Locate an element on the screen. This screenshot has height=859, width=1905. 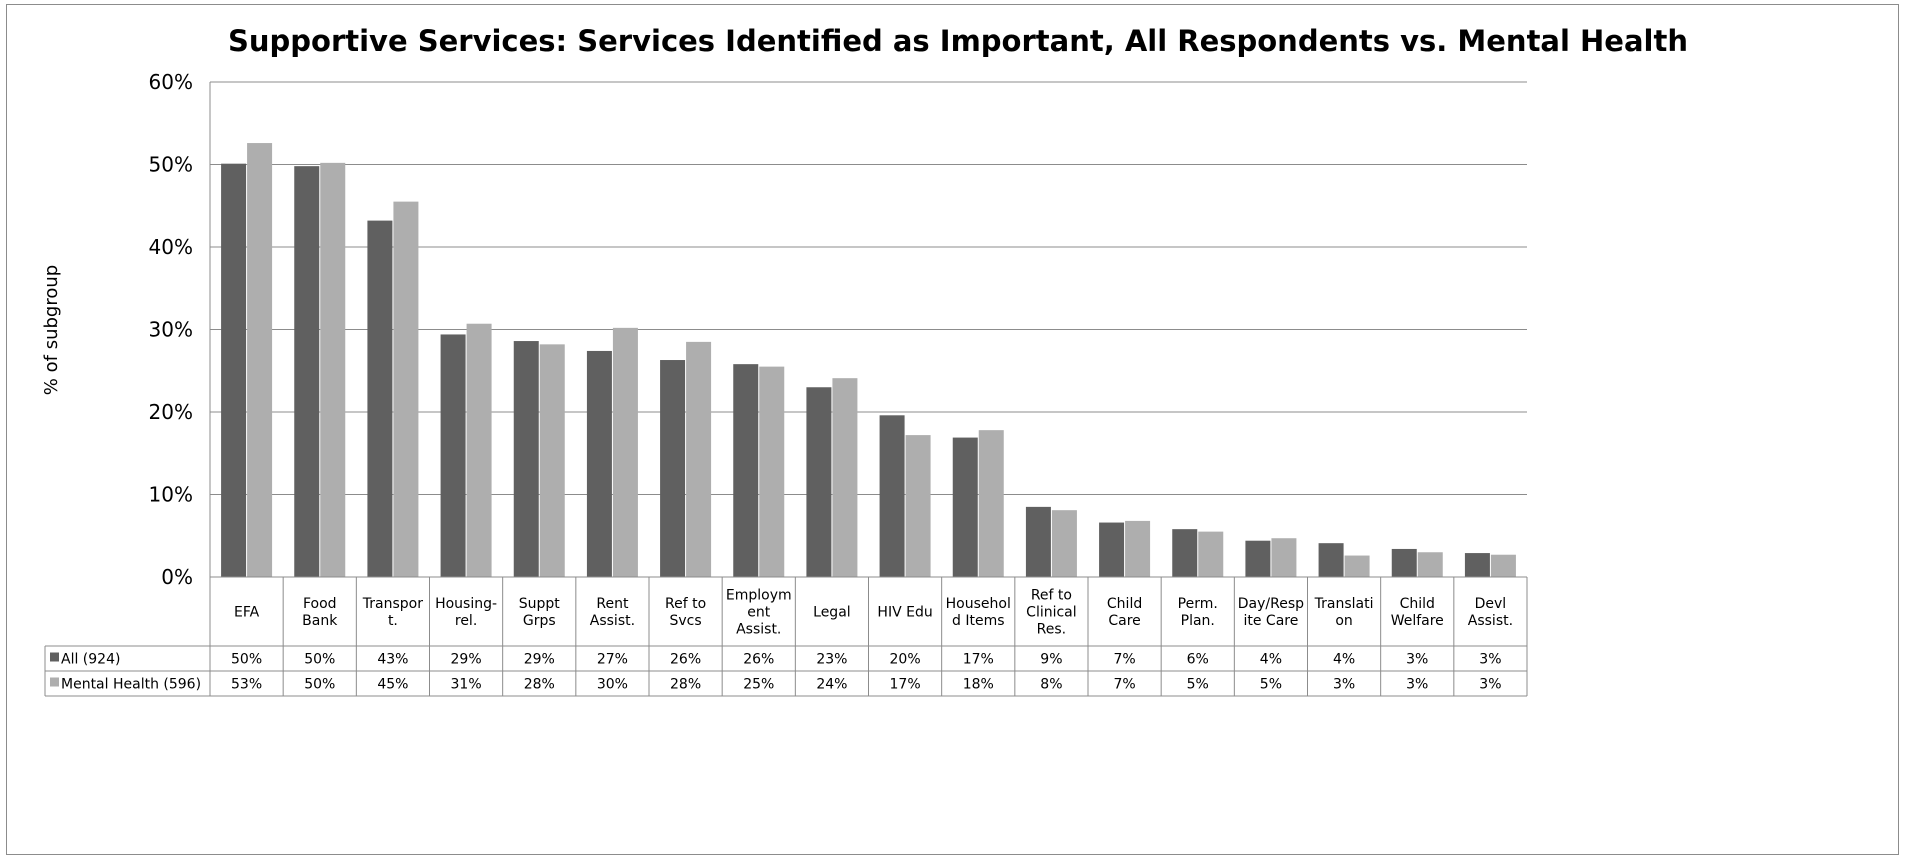
y-tick-label: 30% is located at coordinates (171, 330).